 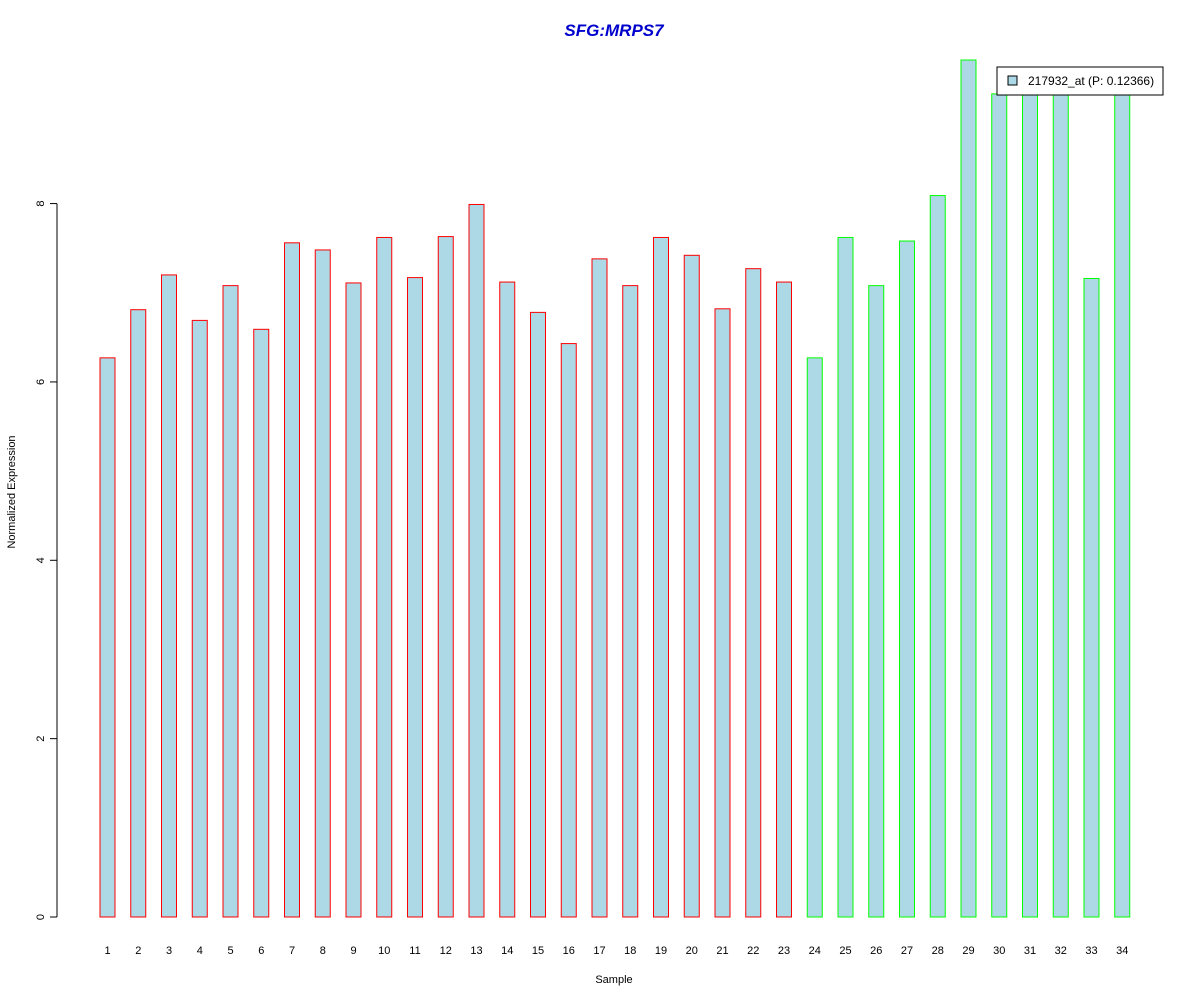 What do you see at coordinates (538, 951) in the screenshot?
I see `x-tick-label: 15` at bounding box center [538, 951].